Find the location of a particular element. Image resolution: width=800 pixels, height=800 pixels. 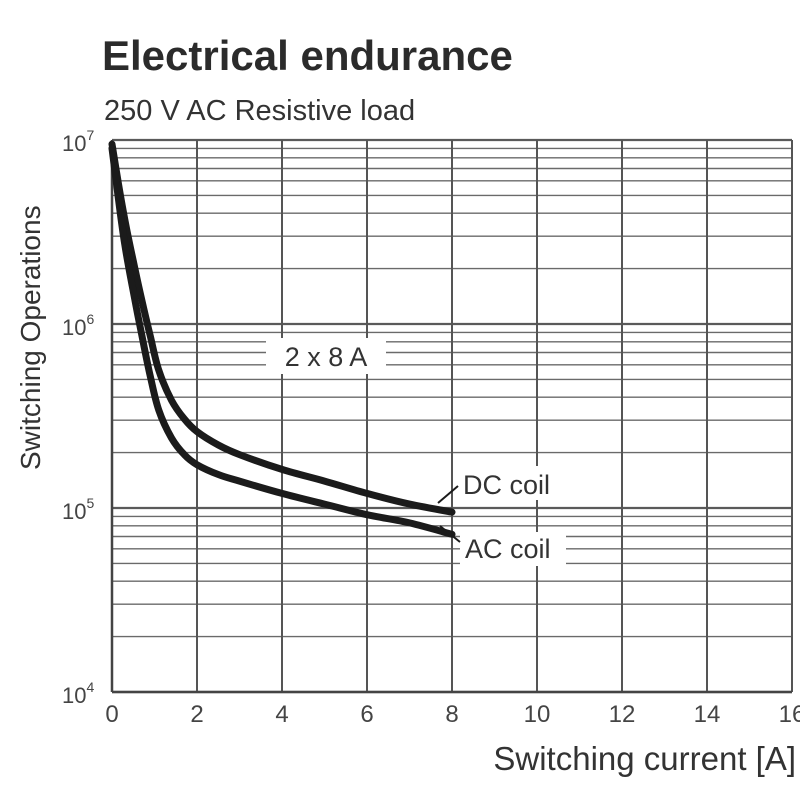

annotations: 2 x 8 A DC coil AC coil is located at coordinates (418, 453).